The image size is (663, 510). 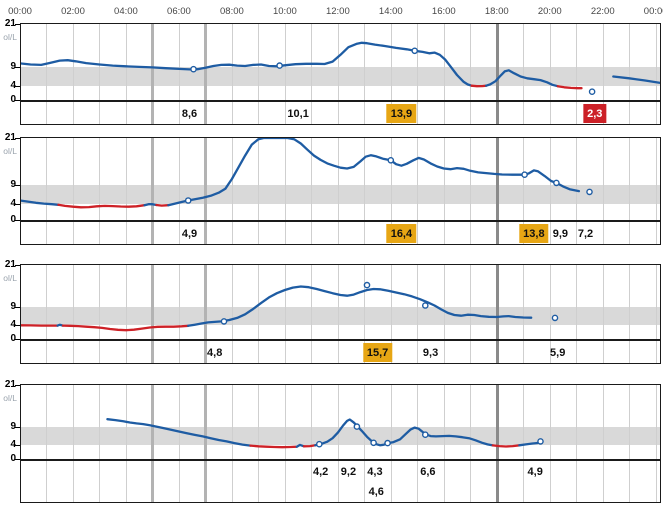 I want to click on meter-value-normal: 4,6, so click(x=376, y=491).